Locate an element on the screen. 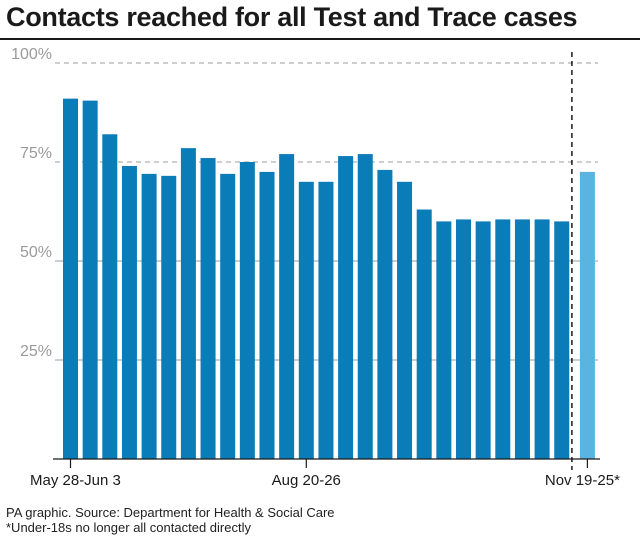 The width and height of the screenshot is (640, 545). x-tick-label: Nov 19-25* is located at coordinates (582, 480).